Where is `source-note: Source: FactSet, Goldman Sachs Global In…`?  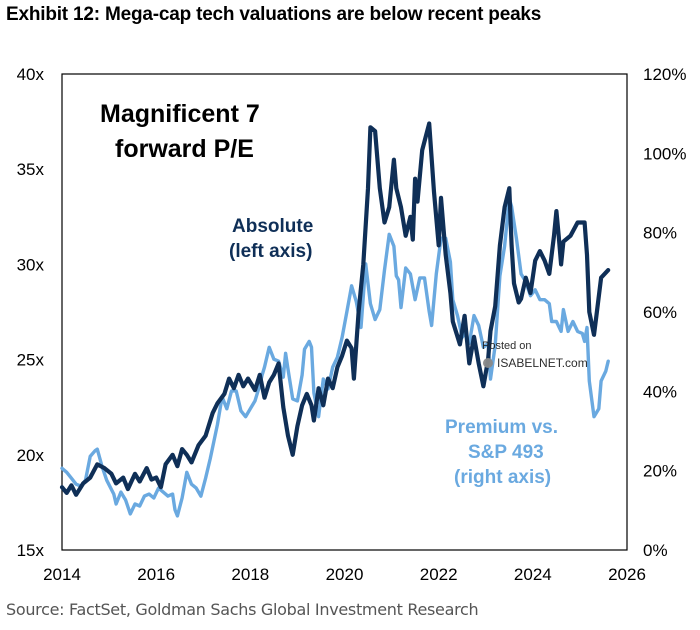
source-note: Source: FactSet, Goldman Sachs Global In… is located at coordinates (242, 609).